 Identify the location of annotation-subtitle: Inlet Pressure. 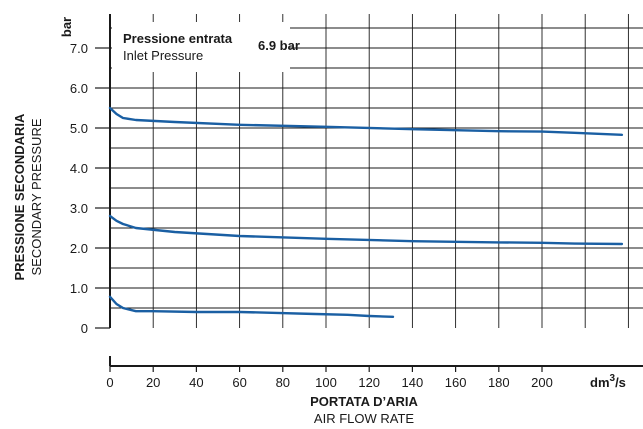
(163, 55).